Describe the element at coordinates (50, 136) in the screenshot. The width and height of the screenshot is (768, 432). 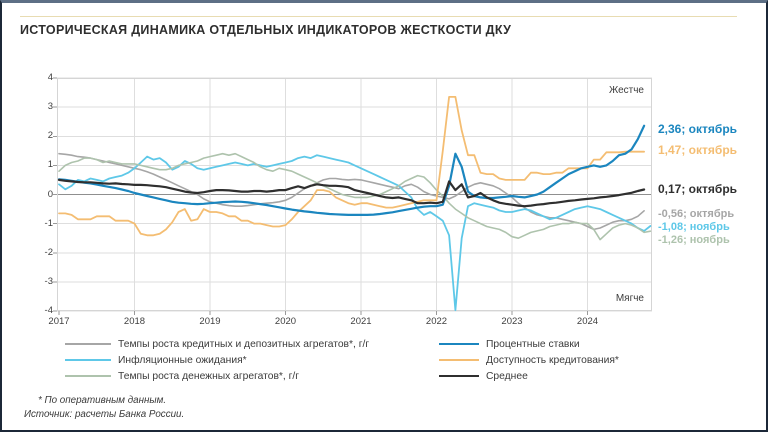
I see `y-tick-label: 2` at that location.